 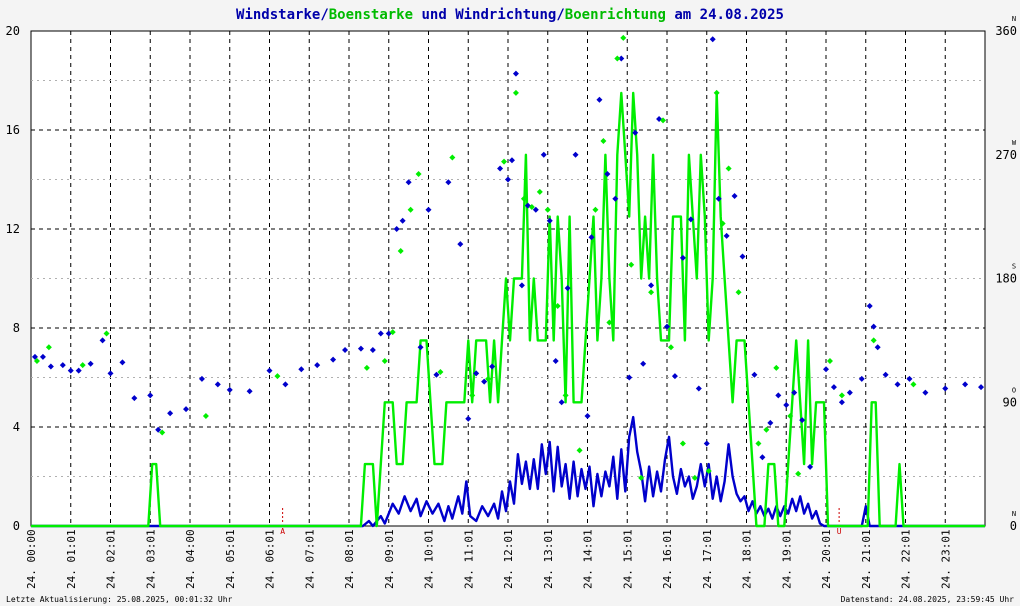 What do you see at coordinates (1014, 143) in the screenshot?
I see `compass-label: W` at bounding box center [1014, 143].